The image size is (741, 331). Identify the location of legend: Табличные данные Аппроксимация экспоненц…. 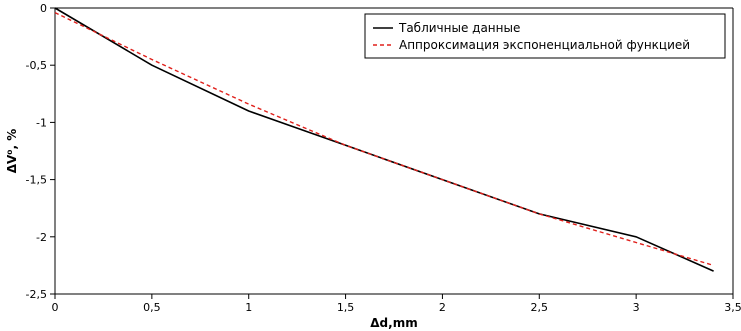
(545, 36).